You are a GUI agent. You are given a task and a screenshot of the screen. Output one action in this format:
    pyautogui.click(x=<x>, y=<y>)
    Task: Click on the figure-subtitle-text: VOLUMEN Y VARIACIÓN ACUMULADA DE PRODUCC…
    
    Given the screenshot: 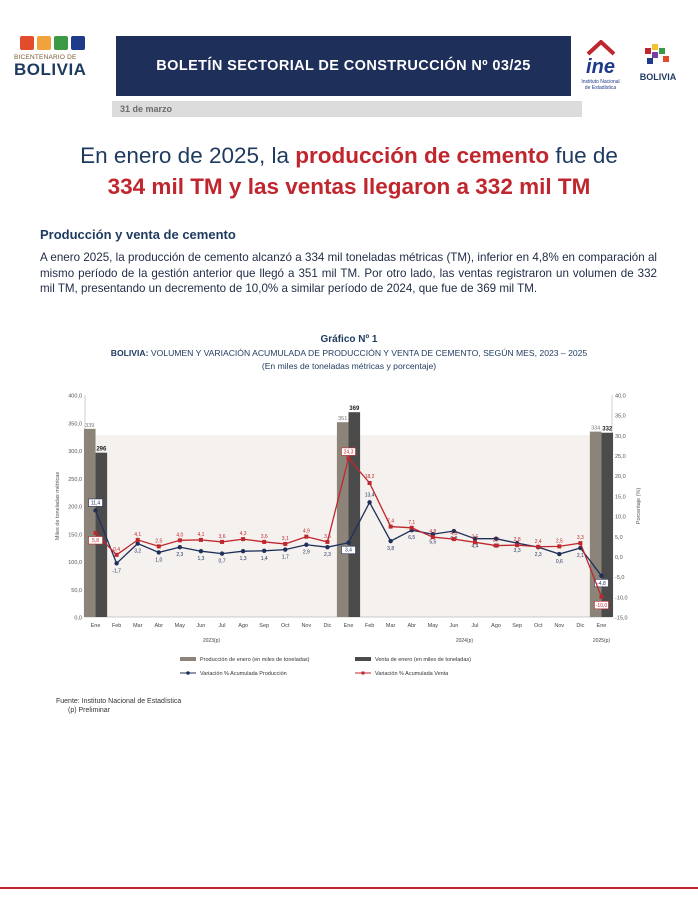 What is the action you would take?
    pyautogui.click(x=368, y=353)
    